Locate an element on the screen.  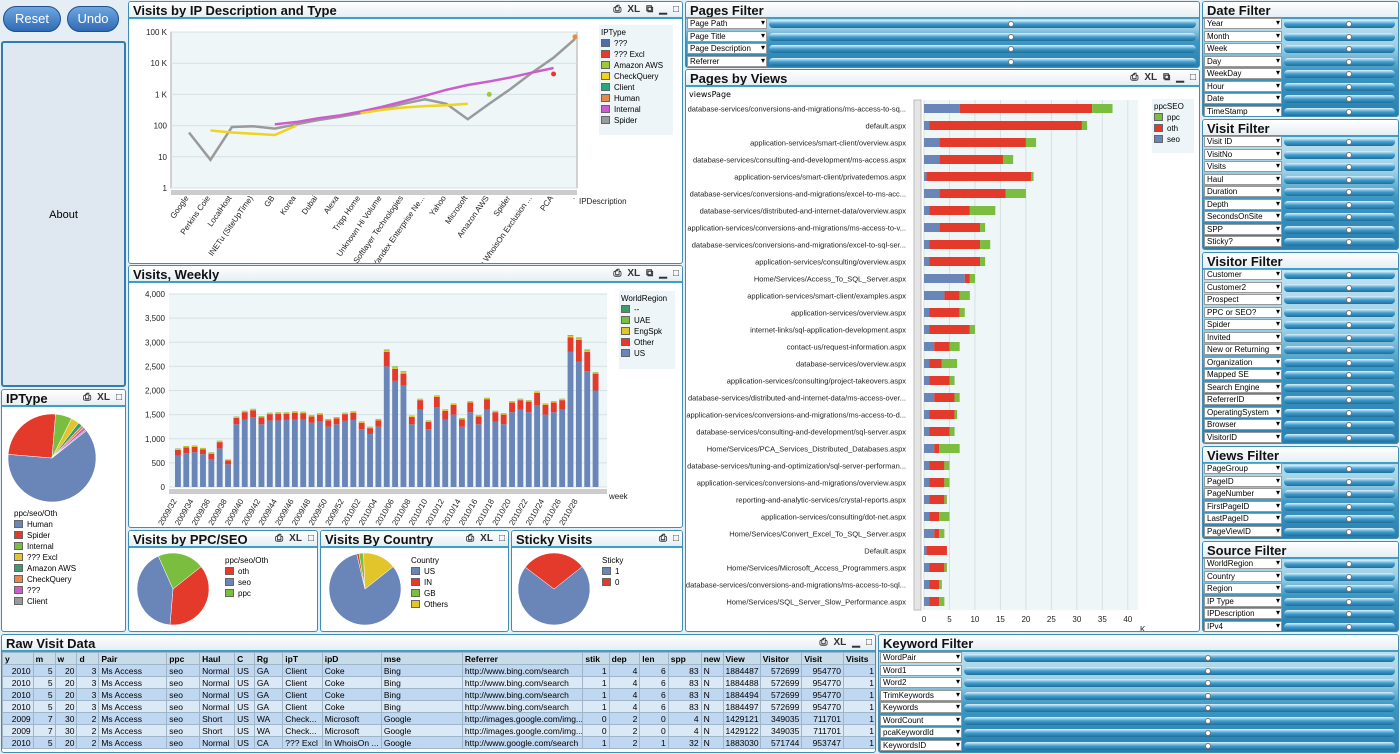
column-header: m is located at coordinates (44, 658).